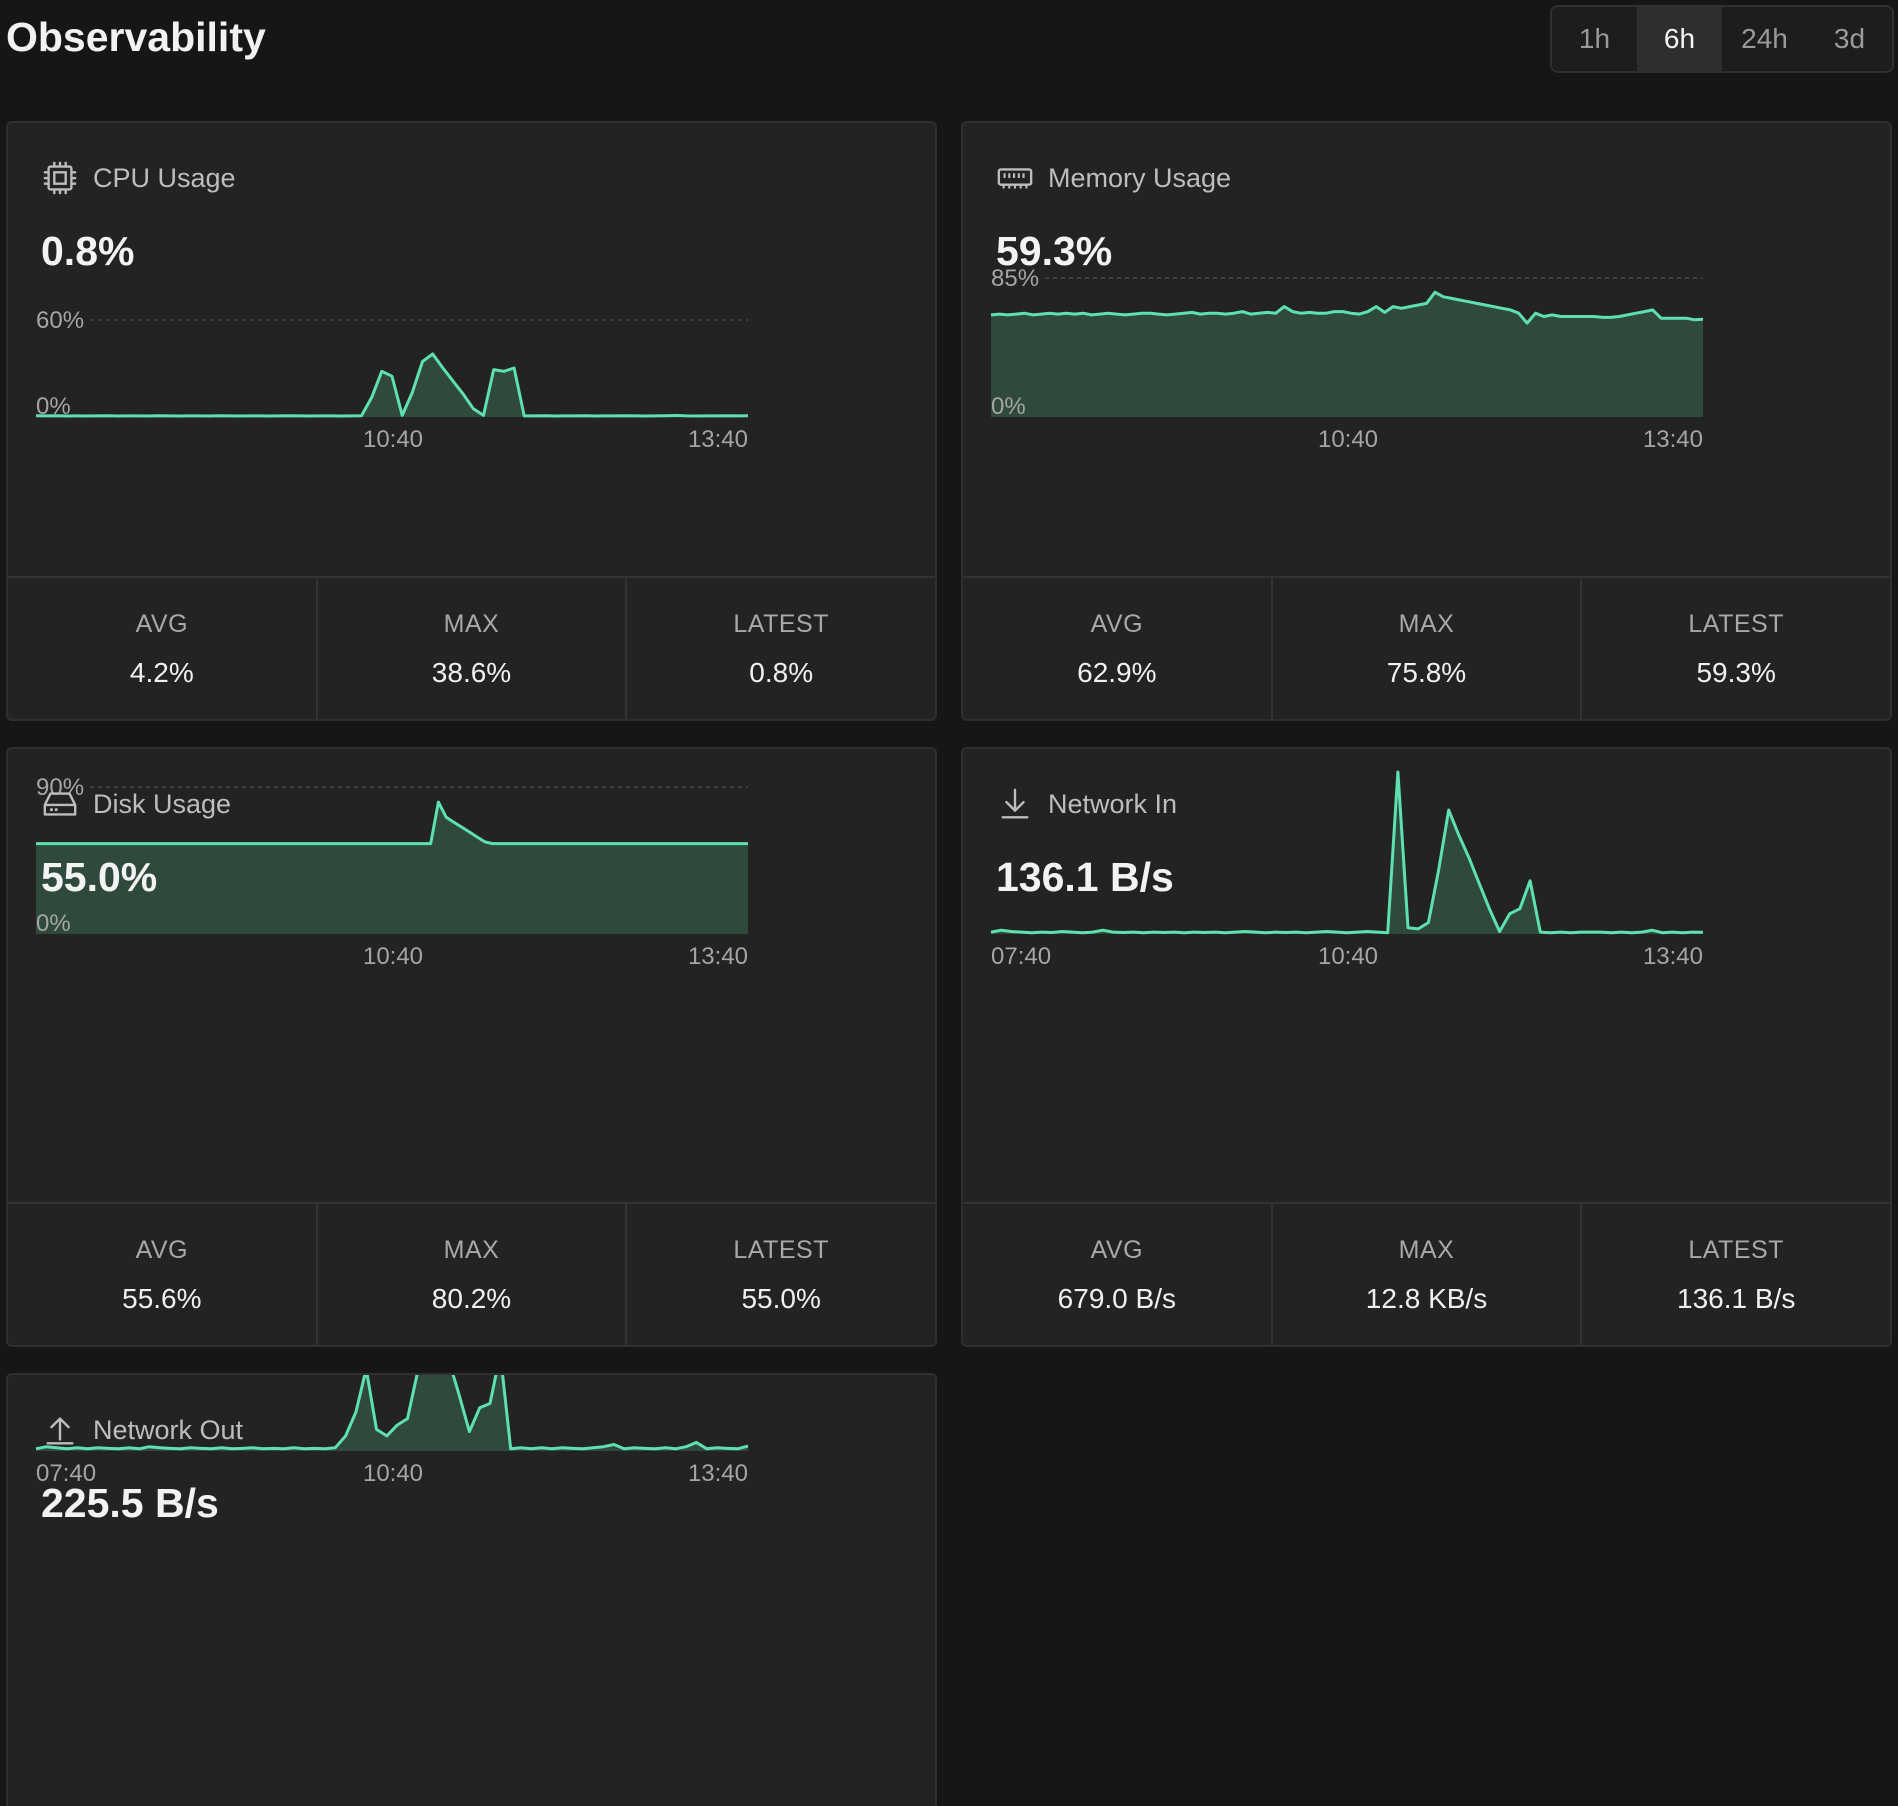 Image resolution: width=1898 pixels, height=1806 pixels. What do you see at coordinates (168, 1429) in the screenshot?
I see `card-title: Network Out` at bounding box center [168, 1429].